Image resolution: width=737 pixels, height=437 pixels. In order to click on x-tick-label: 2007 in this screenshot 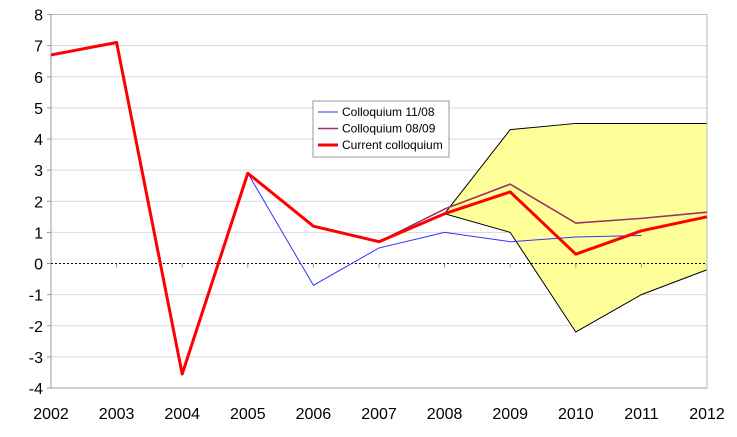, I will do `click(379, 414)`.